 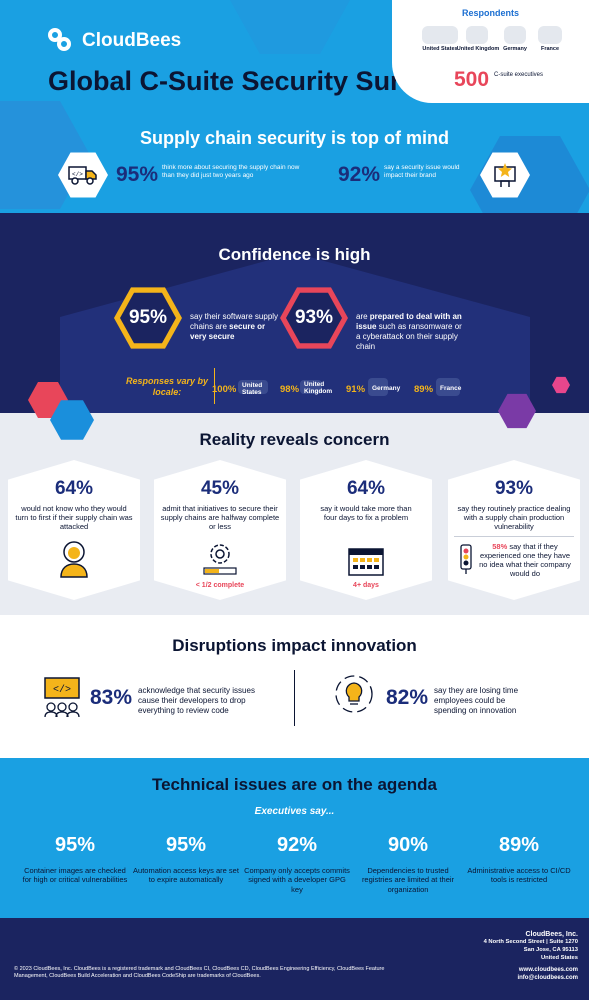 What do you see at coordinates (294, 959) in the screenshot?
I see `footer` at bounding box center [294, 959].